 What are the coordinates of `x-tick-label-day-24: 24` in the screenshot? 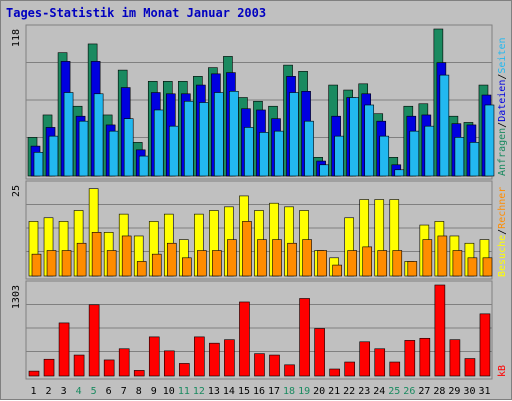 It's located at (379, 391).